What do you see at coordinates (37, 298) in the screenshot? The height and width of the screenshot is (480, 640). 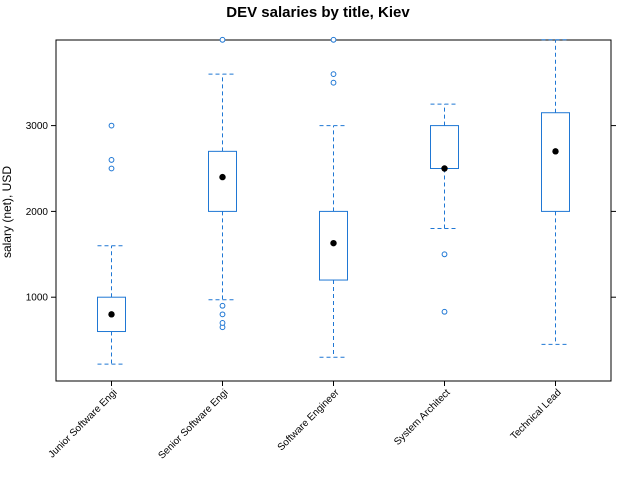 I see `y-tick-label: 1000` at bounding box center [37, 298].